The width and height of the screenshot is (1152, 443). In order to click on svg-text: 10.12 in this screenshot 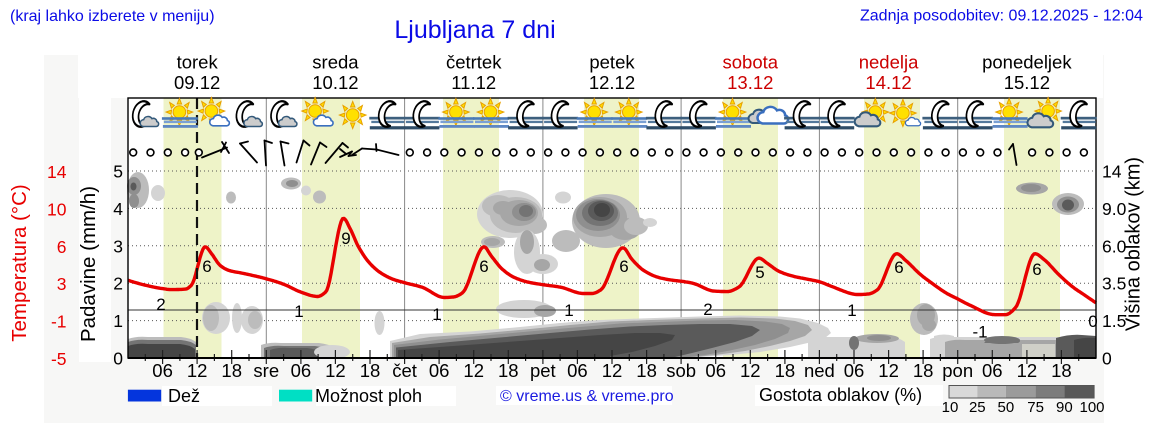, I will do `click(335, 82)`.